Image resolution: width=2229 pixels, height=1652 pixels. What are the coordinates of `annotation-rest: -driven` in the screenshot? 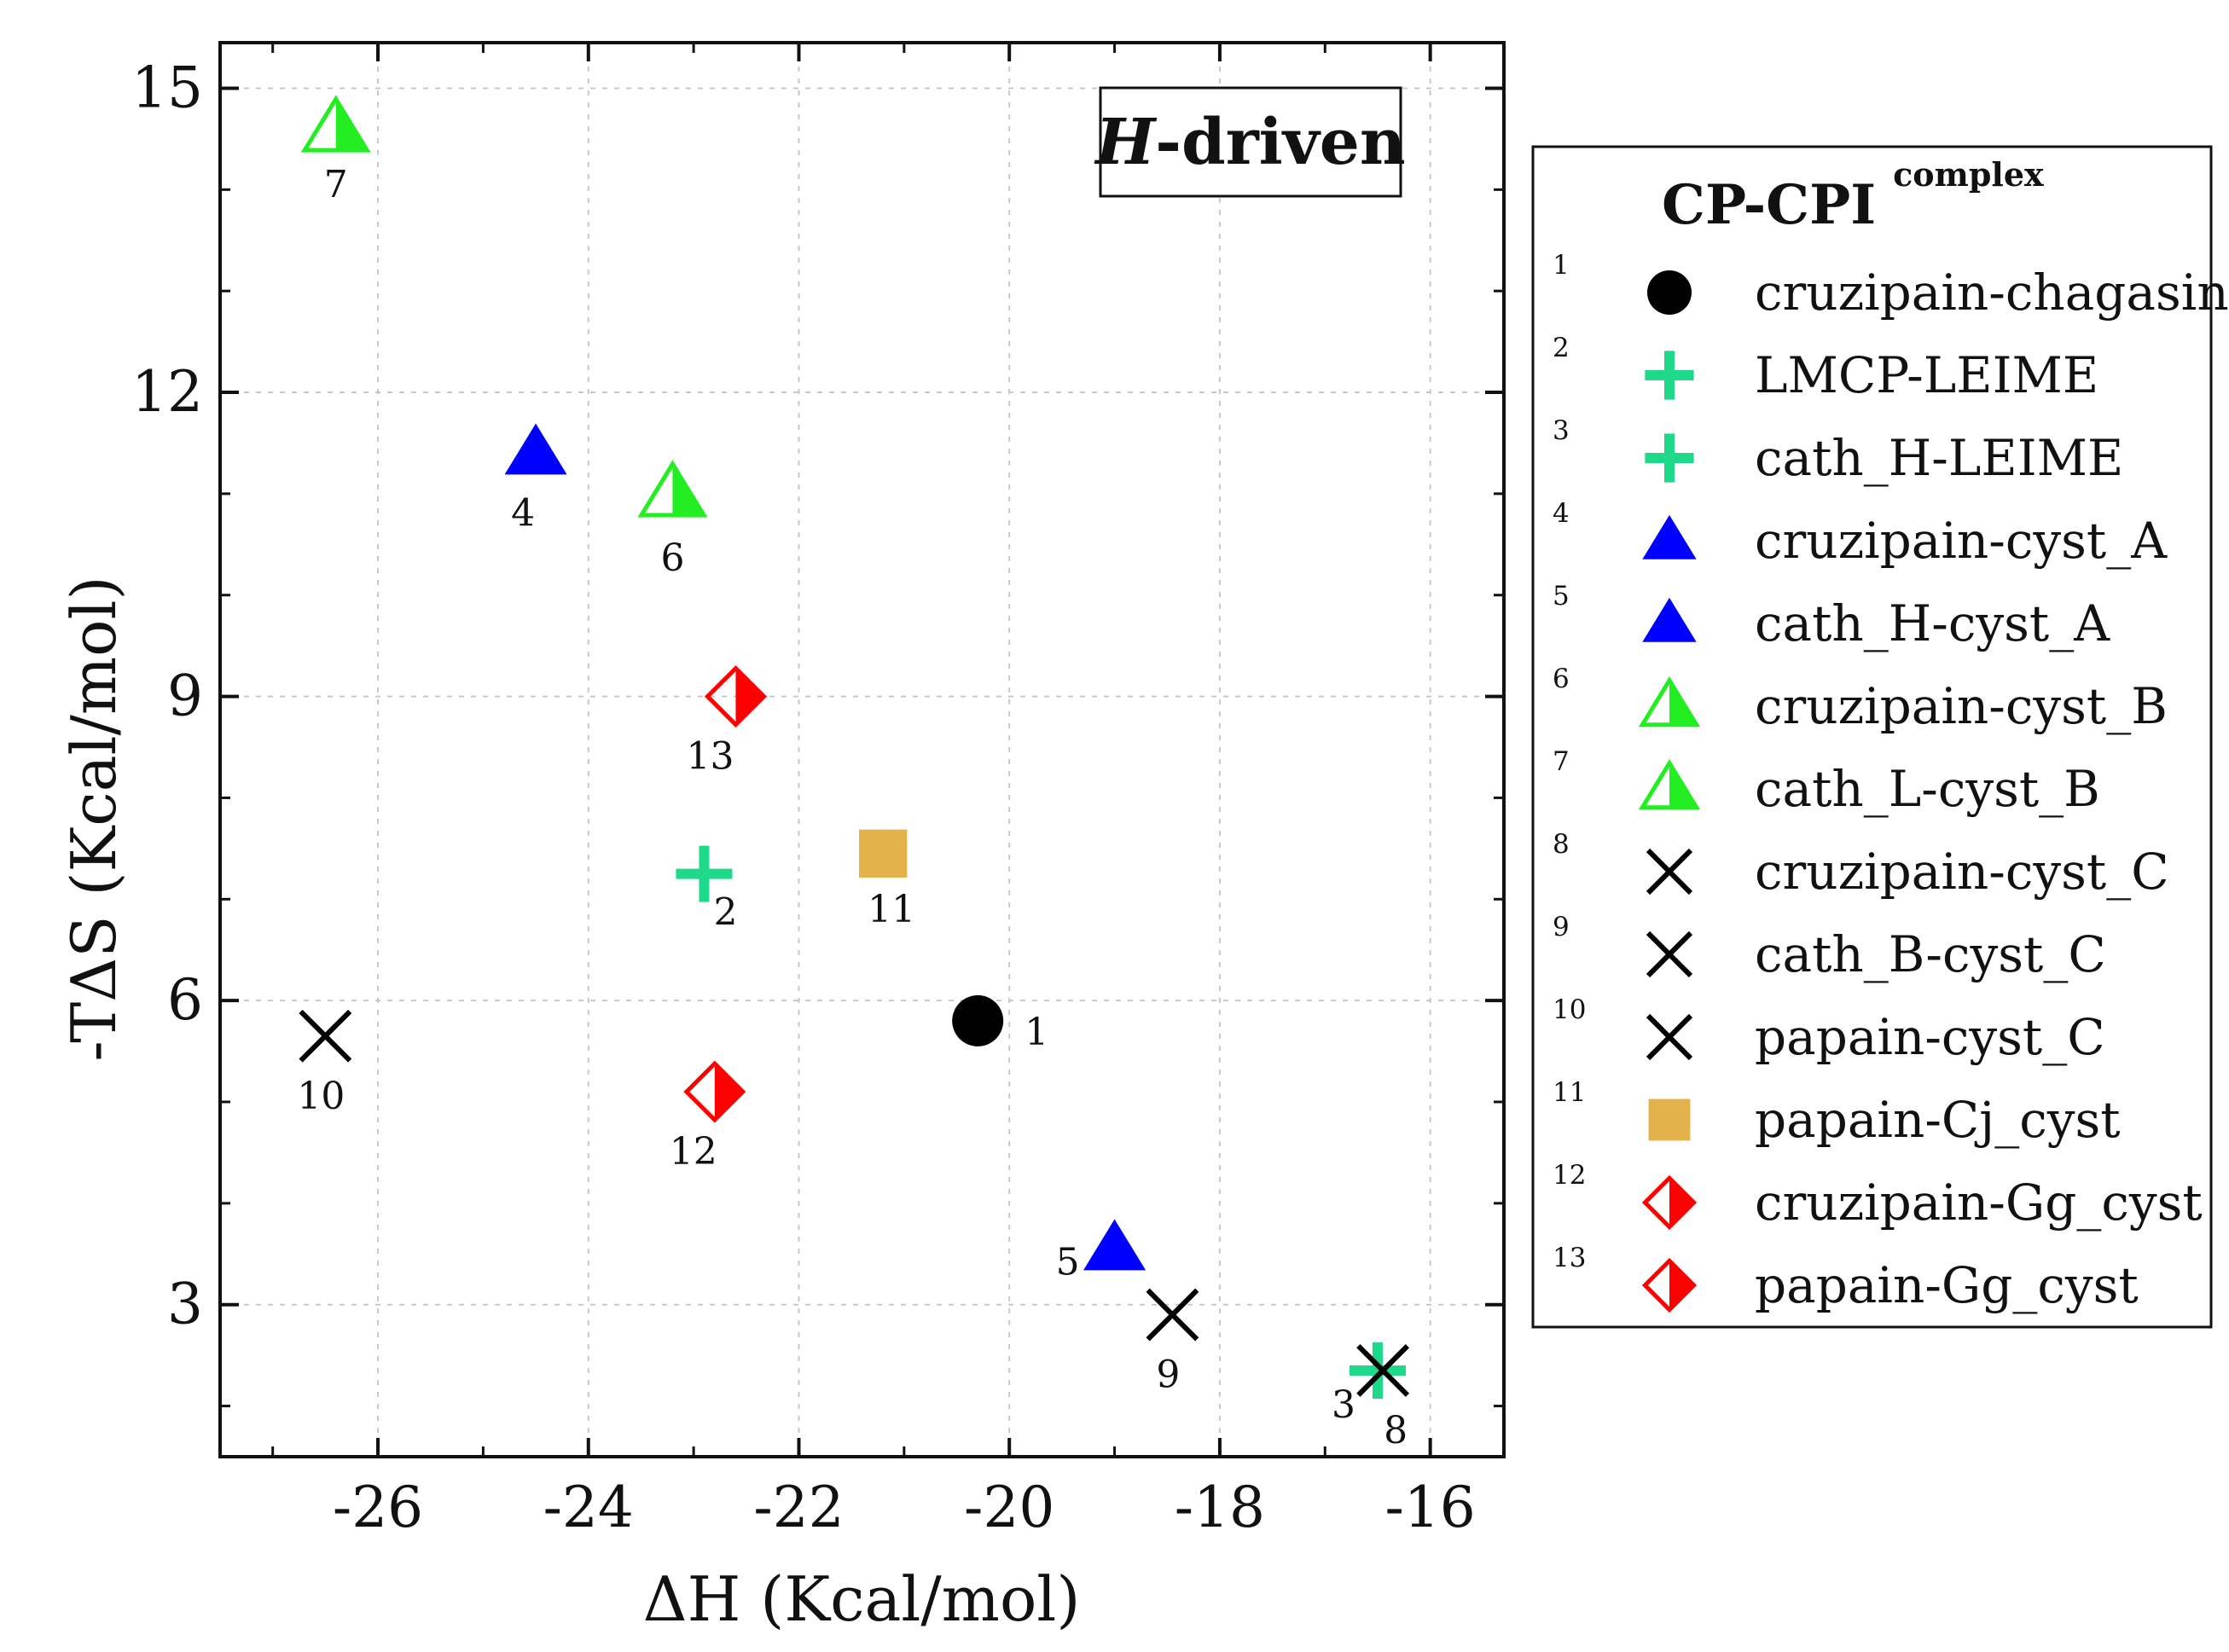 It's located at (1280, 143).